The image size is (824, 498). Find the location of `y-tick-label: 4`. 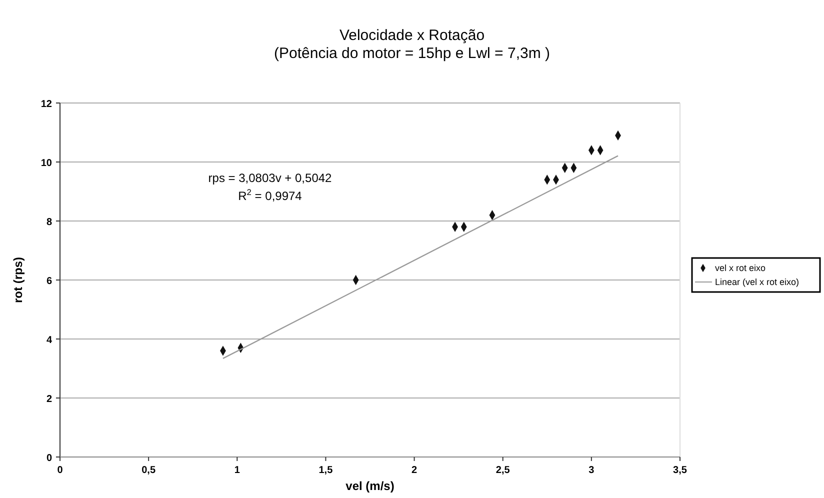

y-tick-label: 4 is located at coordinates (49, 340).